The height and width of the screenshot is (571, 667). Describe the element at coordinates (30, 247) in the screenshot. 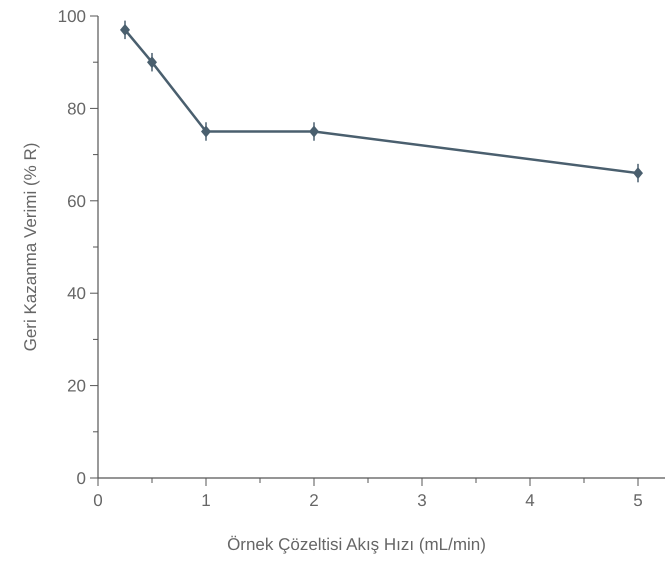

I see `y-axis-title: Geri Kazanma Verimi (% R)` at that location.